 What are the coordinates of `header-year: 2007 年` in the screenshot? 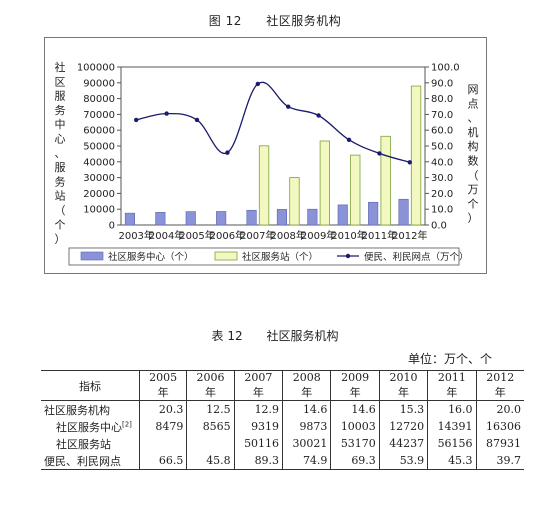 It's located at (258, 385).